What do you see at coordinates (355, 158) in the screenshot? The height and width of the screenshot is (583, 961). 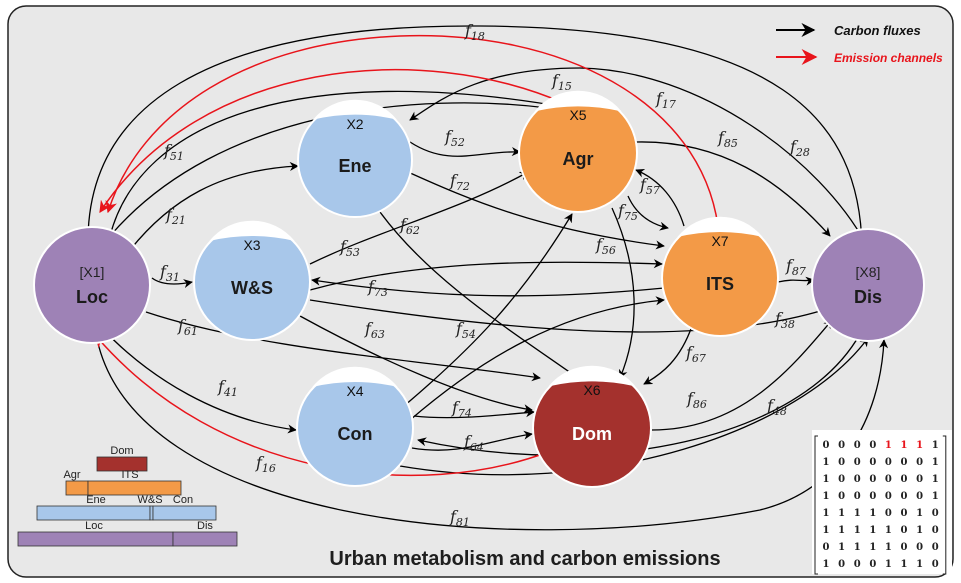 I see `node-ene: X2 Ene` at bounding box center [355, 158].